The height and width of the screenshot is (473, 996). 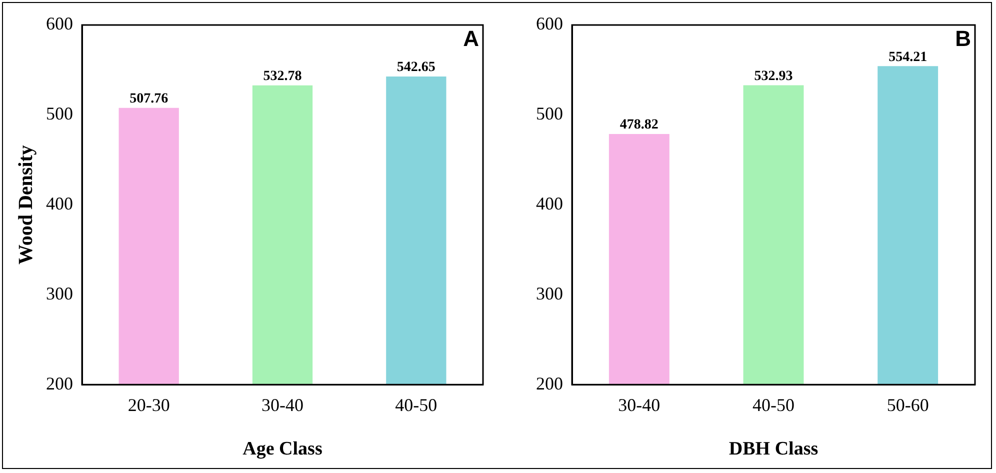 What do you see at coordinates (26, 205) in the screenshot?
I see `y-axis-title: Wood Density` at bounding box center [26, 205].